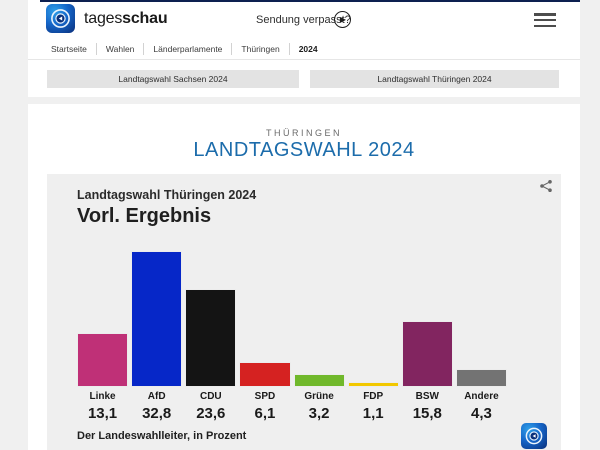 The width and height of the screenshot is (600, 450). I want to click on menu-icon, so click(545, 20).